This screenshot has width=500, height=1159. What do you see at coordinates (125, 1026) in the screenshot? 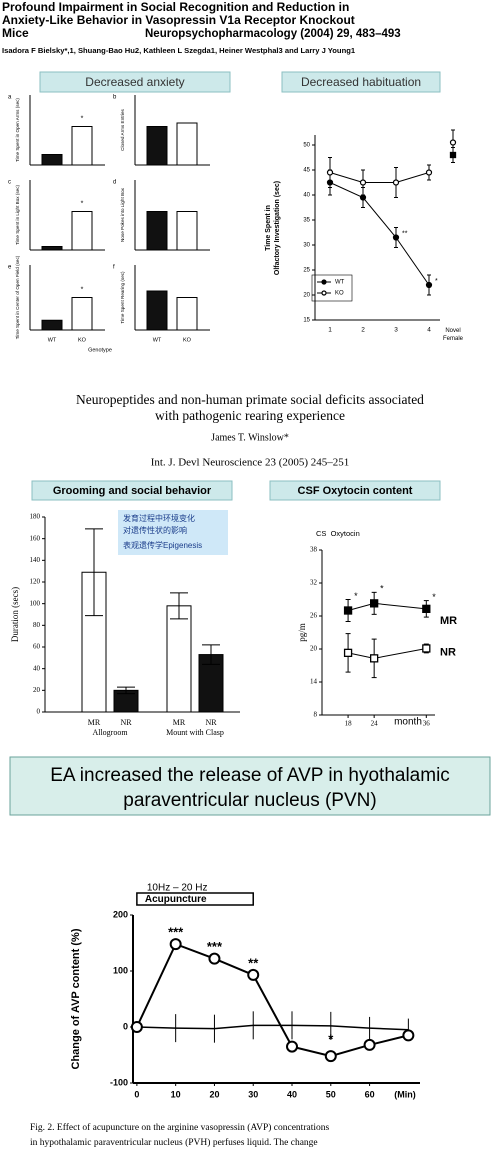
I see `y-tick-label: 0` at bounding box center [125, 1026].